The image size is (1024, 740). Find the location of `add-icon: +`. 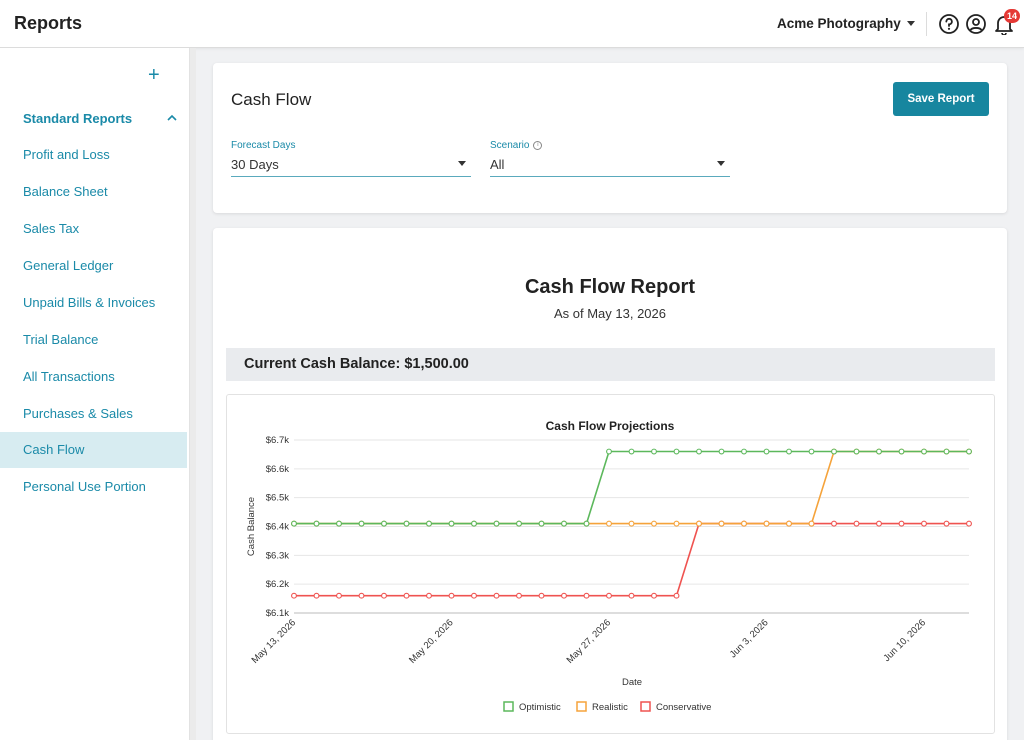

add-icon: + is located at coordinates (154, 75).